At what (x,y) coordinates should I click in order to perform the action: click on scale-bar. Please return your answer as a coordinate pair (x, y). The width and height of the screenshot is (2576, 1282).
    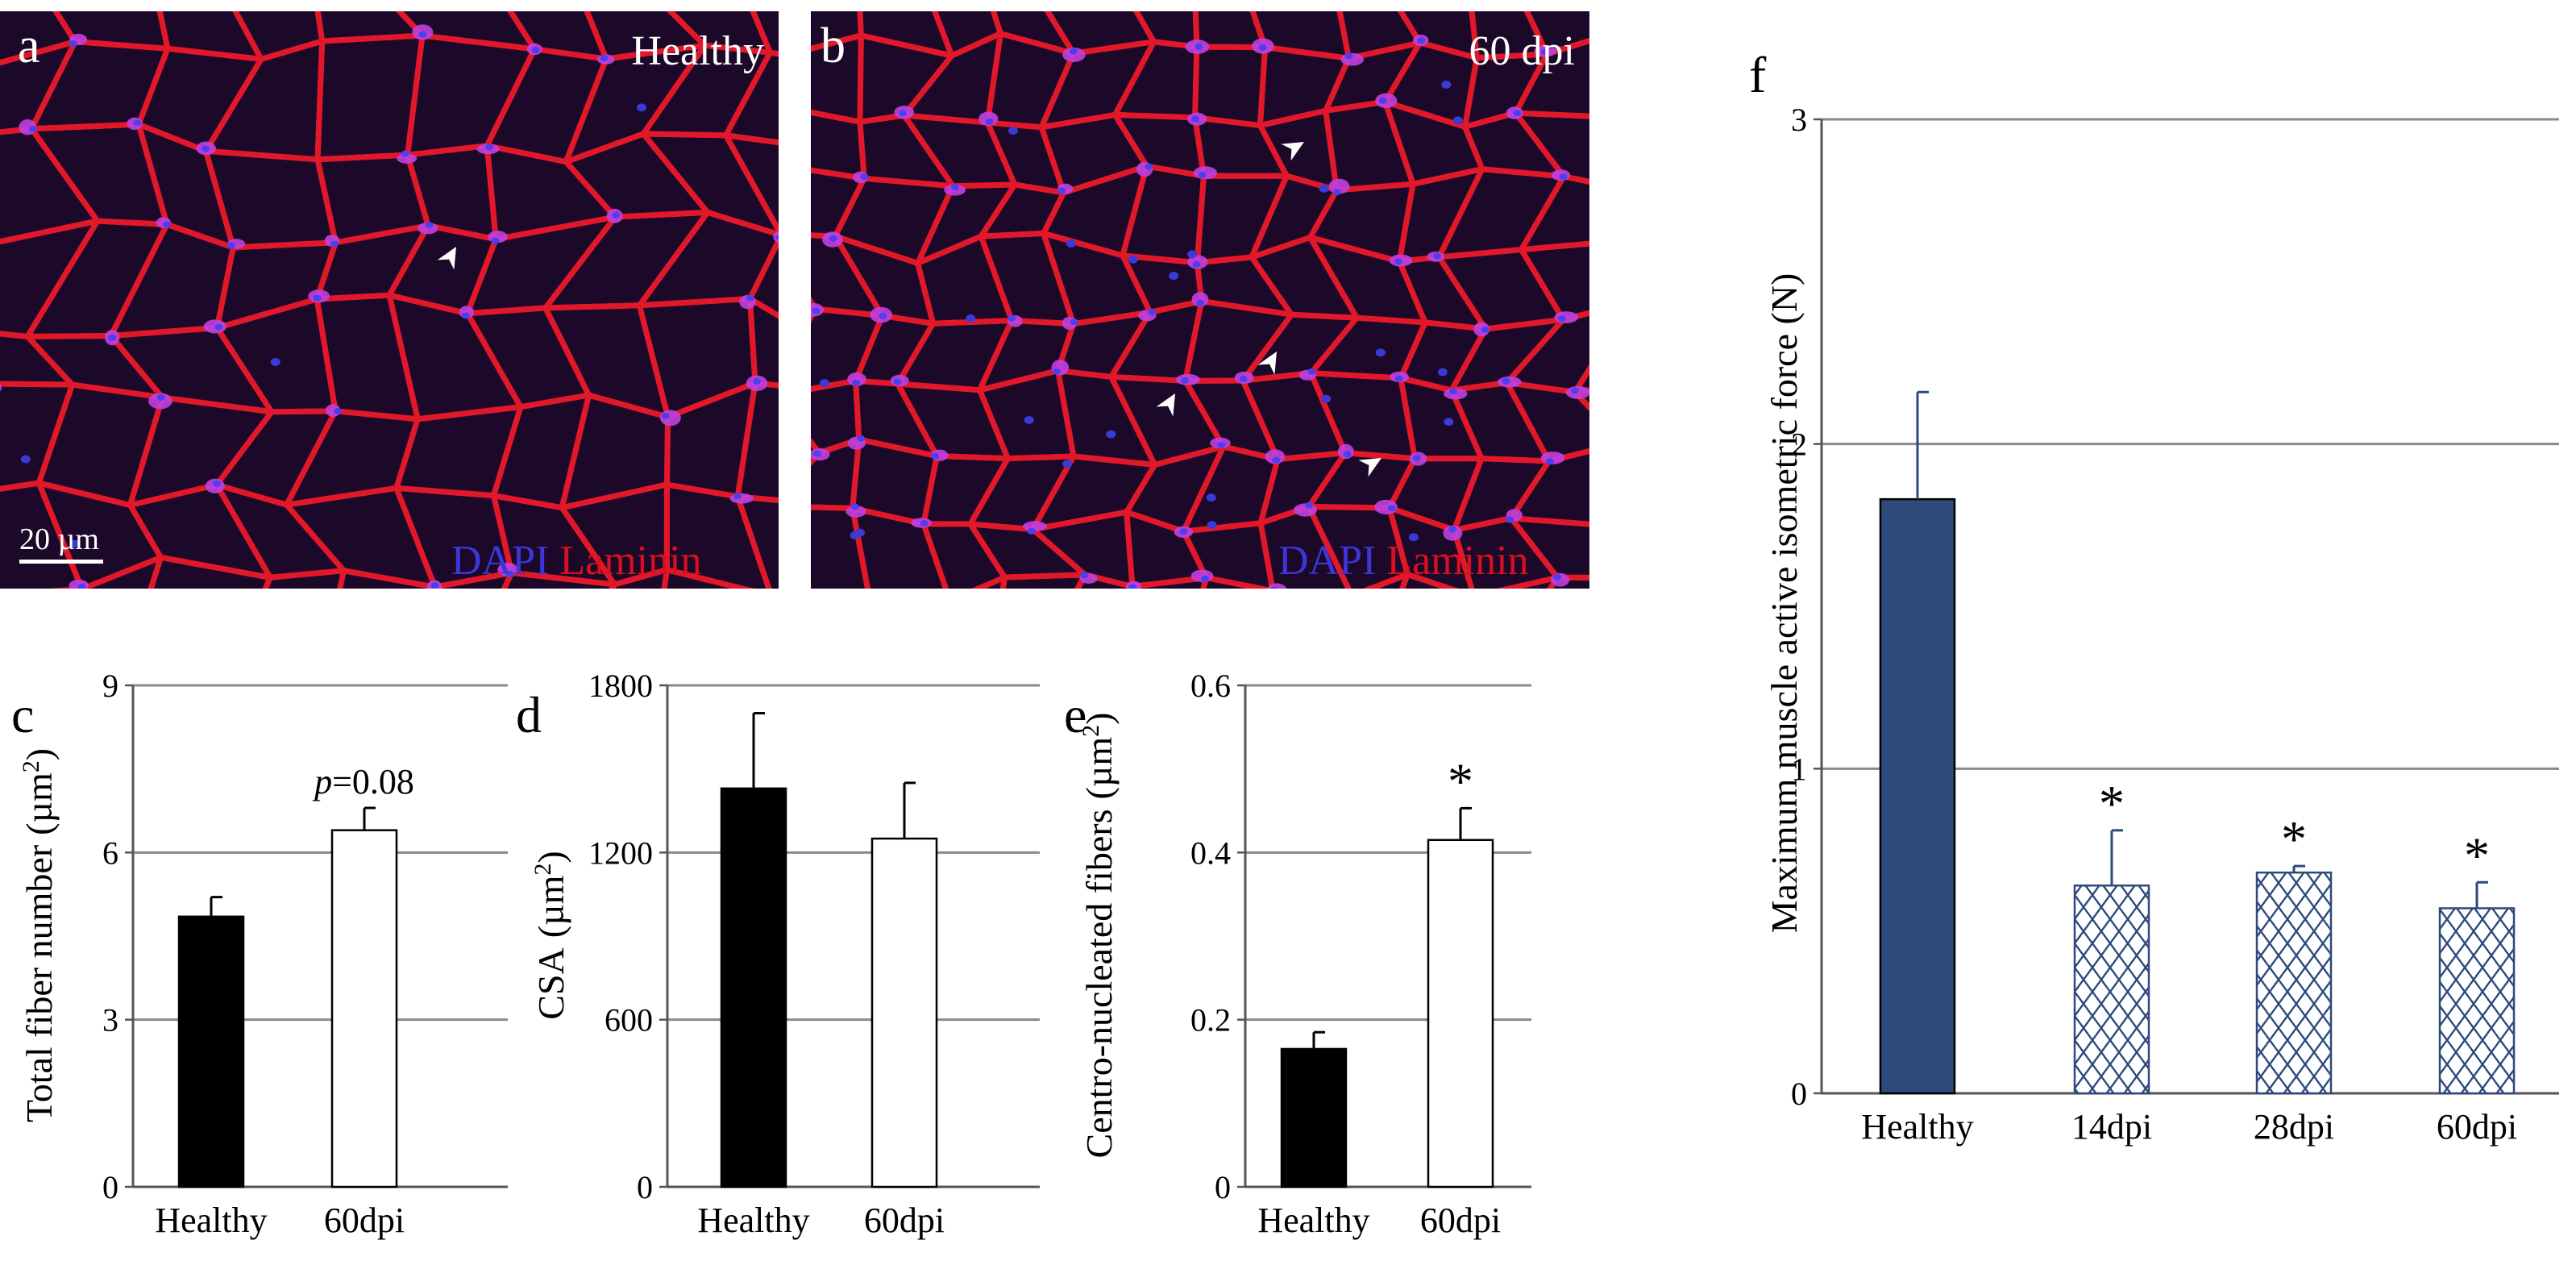
    Looking at the image, I should click on (61, 562).